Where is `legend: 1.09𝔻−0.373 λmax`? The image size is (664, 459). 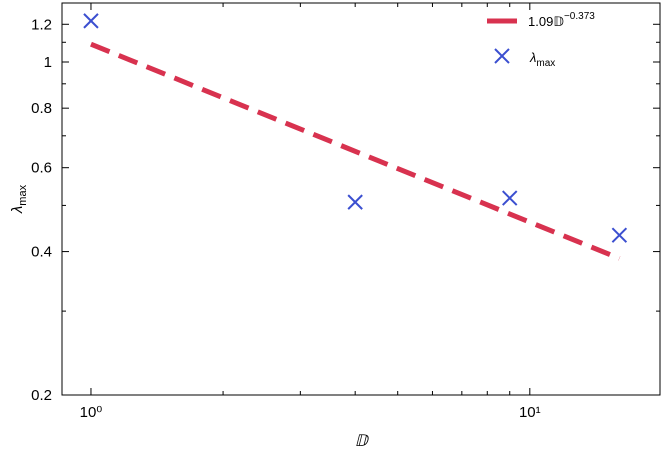 legend: 1.09𝔻−0.373 λmax is located at coordinates (541, 40).